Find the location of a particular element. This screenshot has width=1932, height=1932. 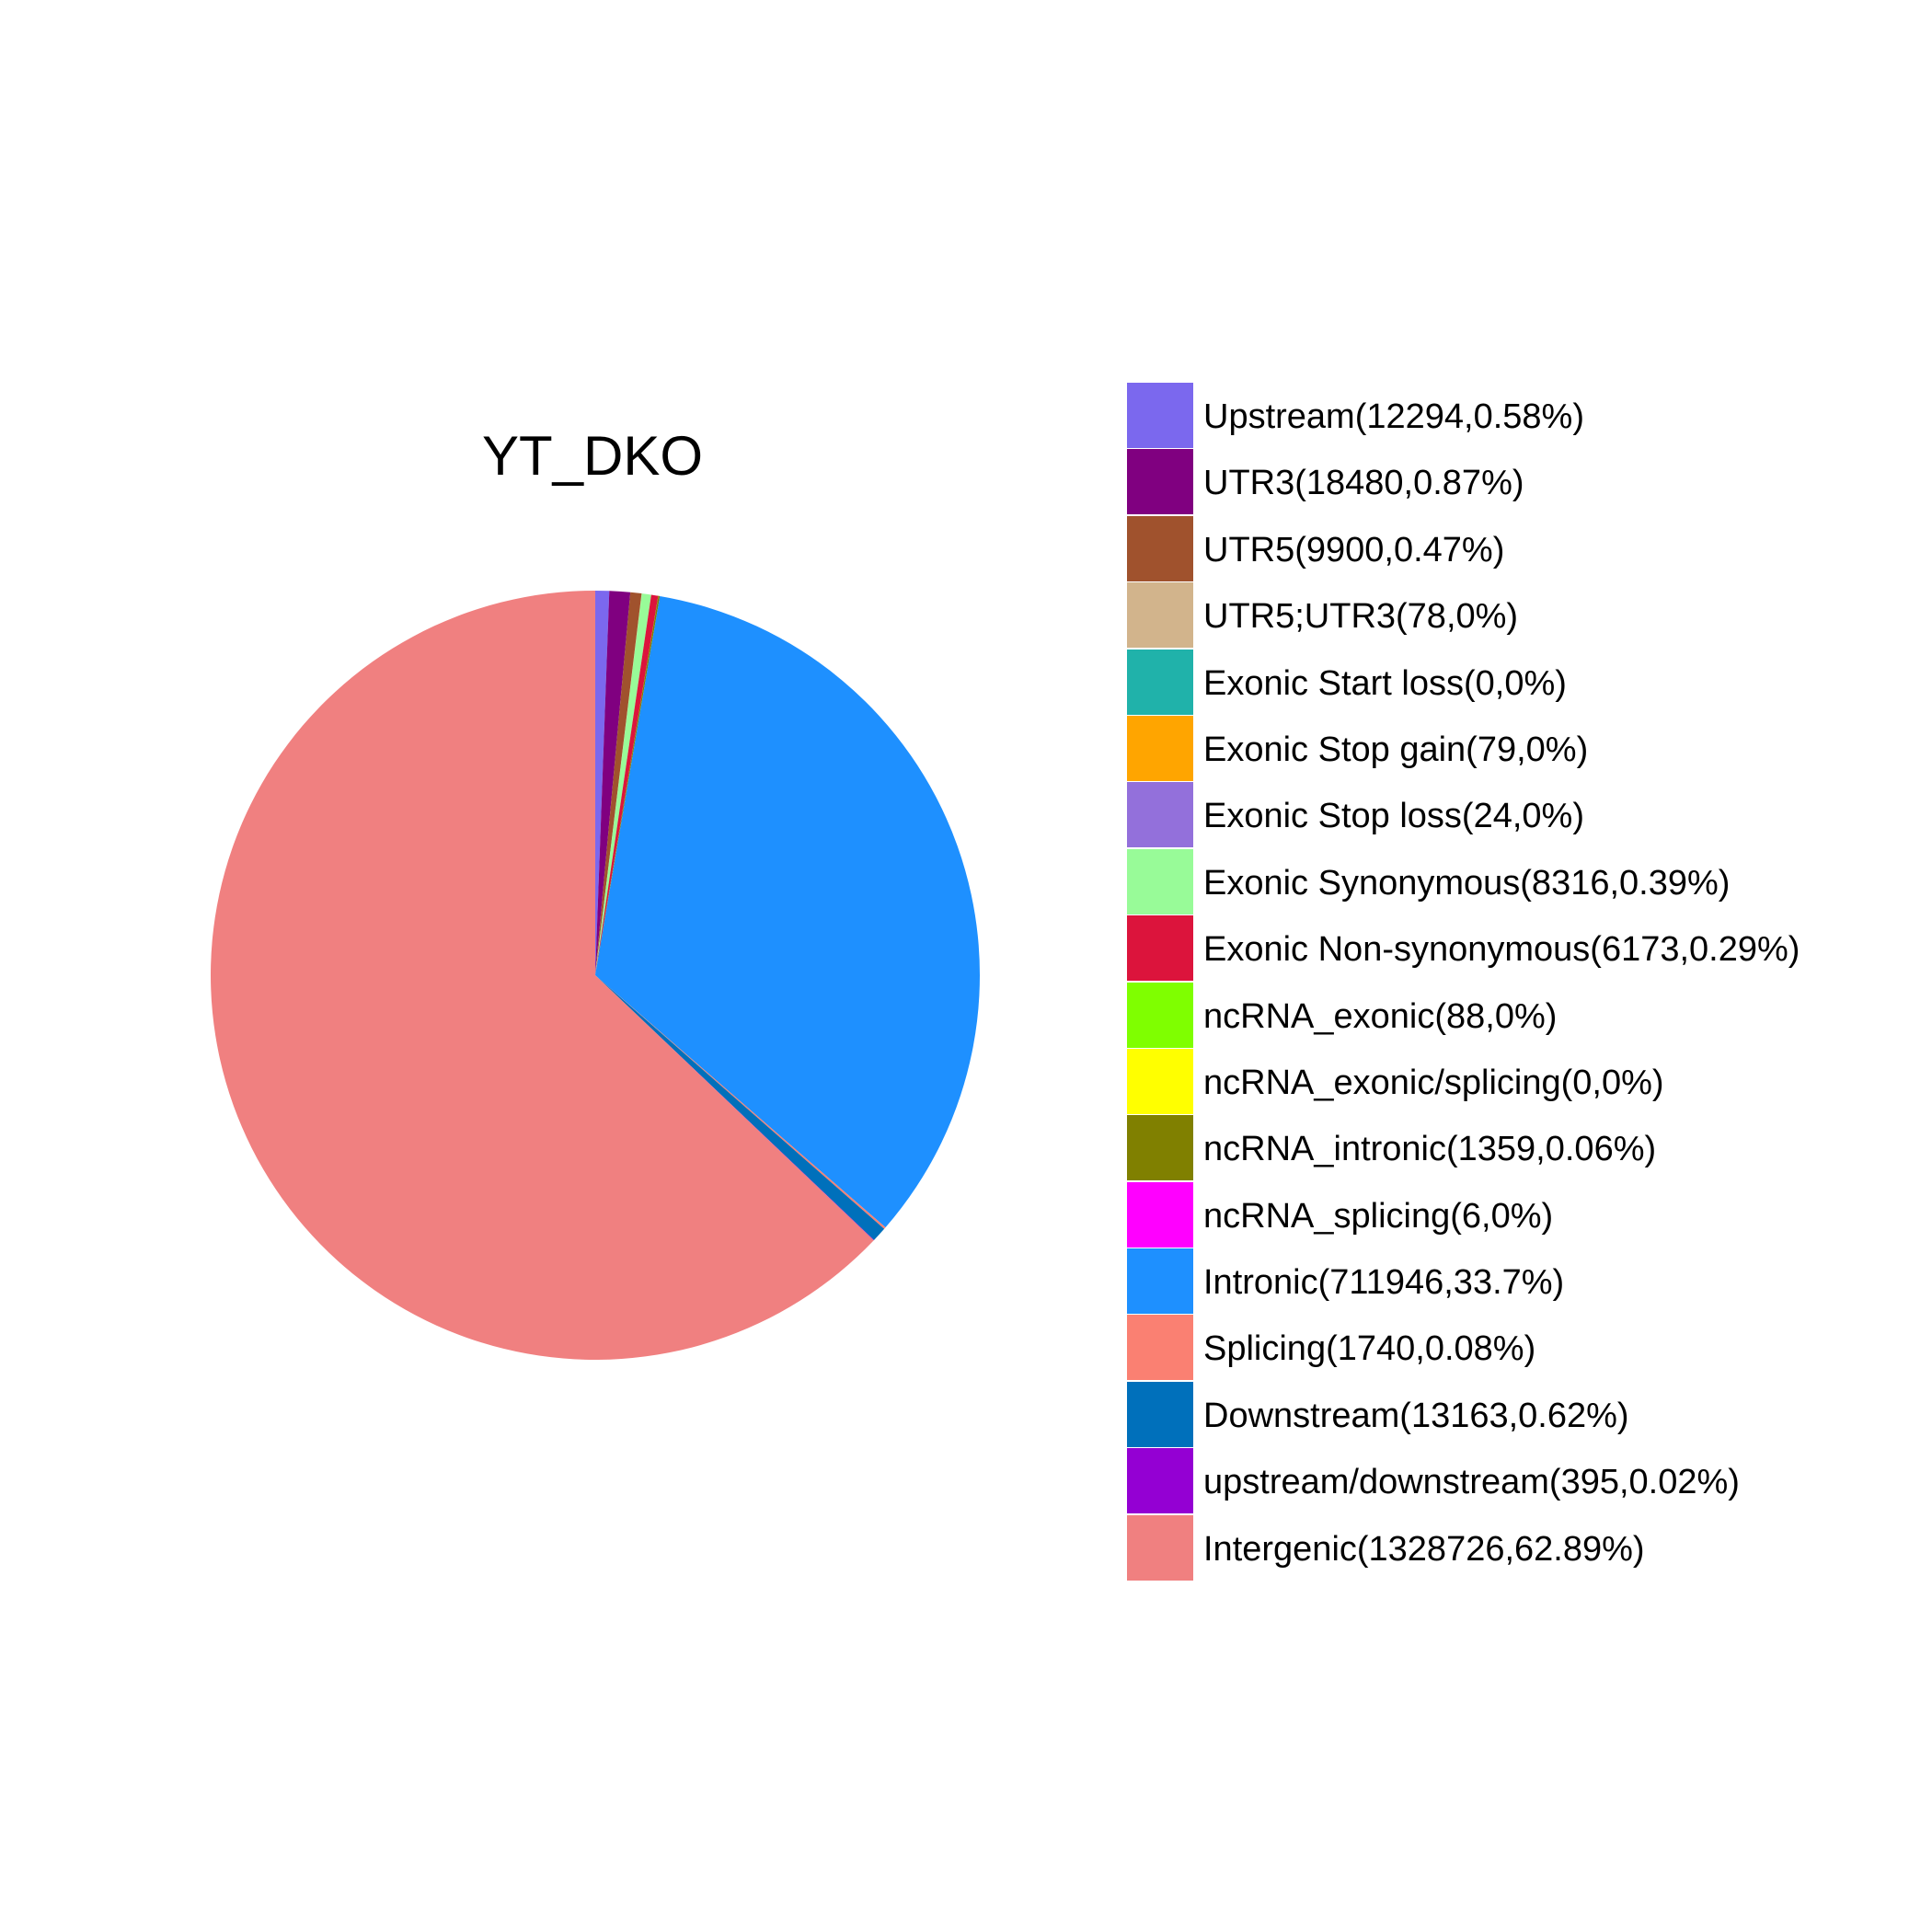

pie-slice-exonic-stop-gain is located at coordinates (618, 784).